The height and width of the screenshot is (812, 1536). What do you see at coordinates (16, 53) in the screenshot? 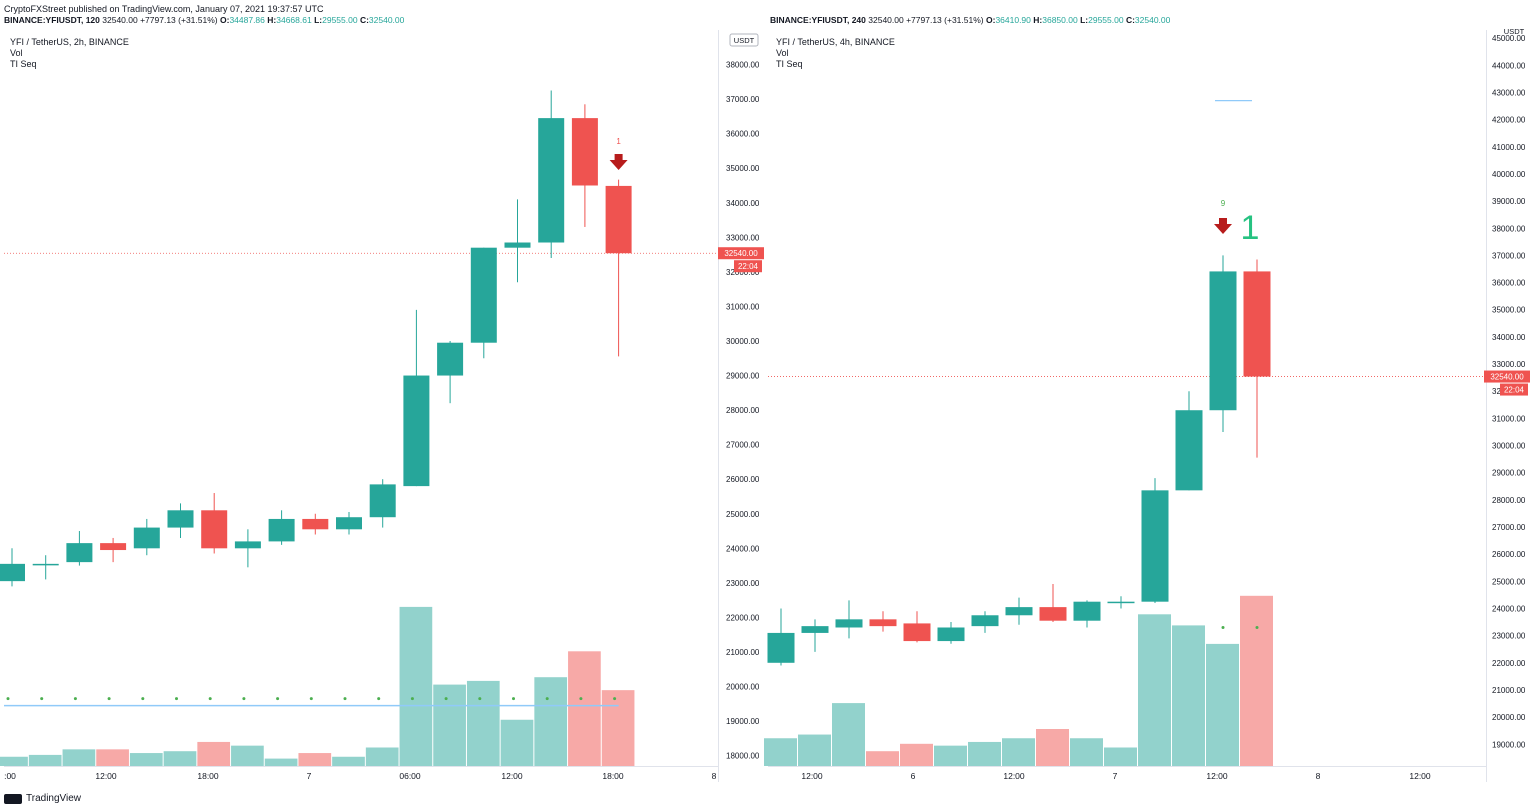
I see `chart1-indicator-vol: Vol` at bounding box center [16, 53].